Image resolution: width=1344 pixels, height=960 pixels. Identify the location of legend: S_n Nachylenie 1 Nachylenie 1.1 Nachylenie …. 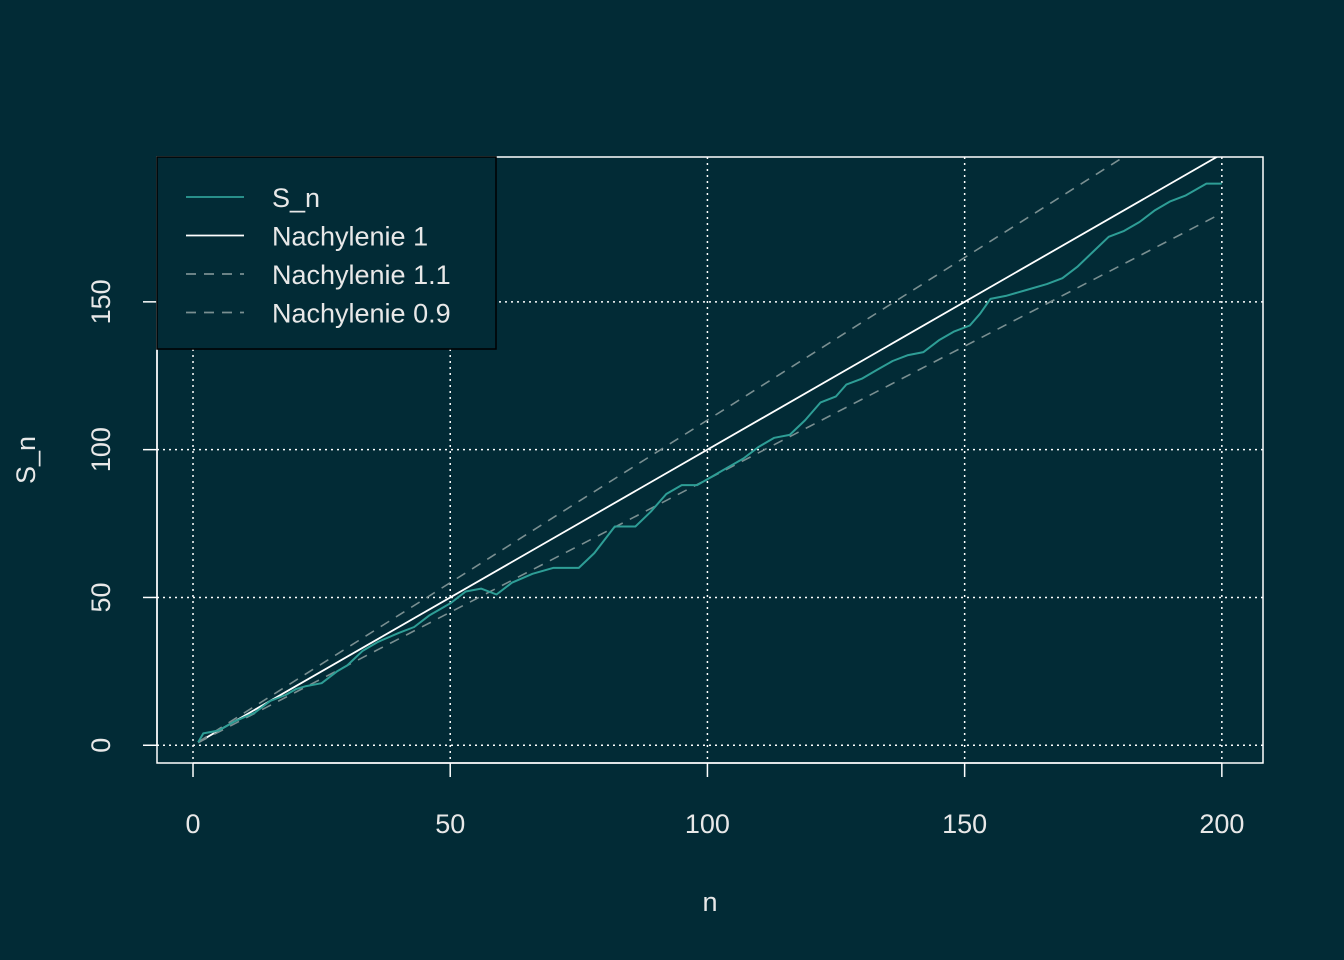
(326, 253).